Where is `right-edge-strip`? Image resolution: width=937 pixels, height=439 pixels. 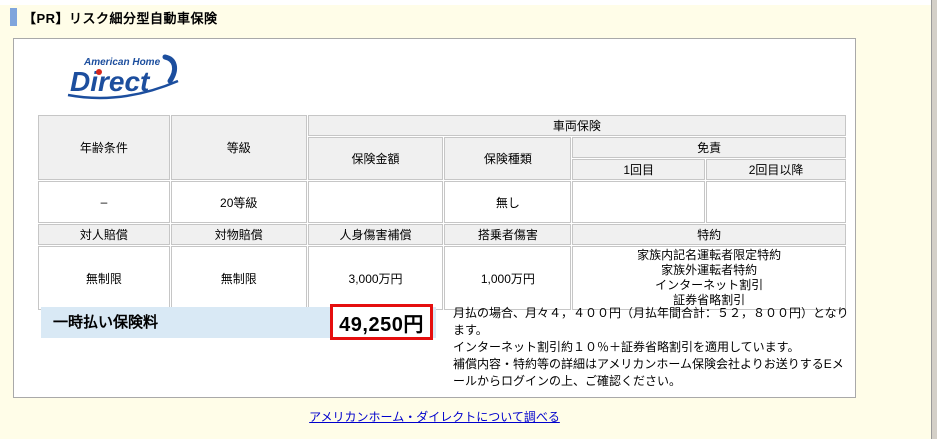
right-edge-strip is located at coordinates (934, 219).